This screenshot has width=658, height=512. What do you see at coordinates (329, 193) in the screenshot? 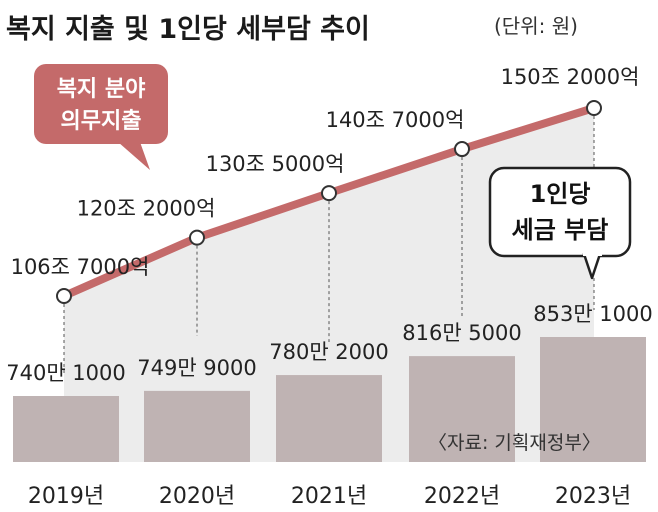
I see `point-2021년` at bounding box center [329, 193].